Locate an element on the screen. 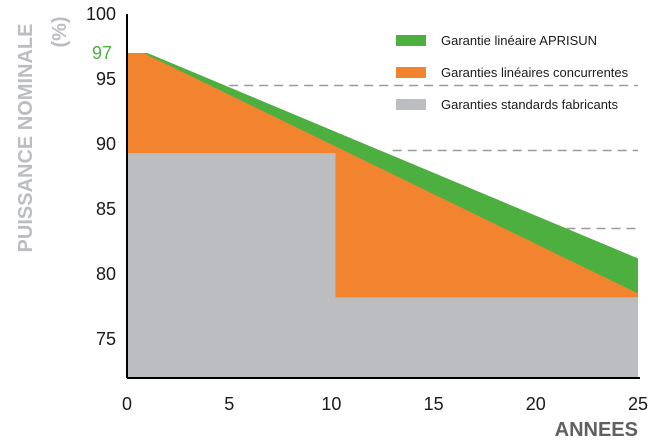  y-tick-label: 100 is located at coordinates (101, 14).